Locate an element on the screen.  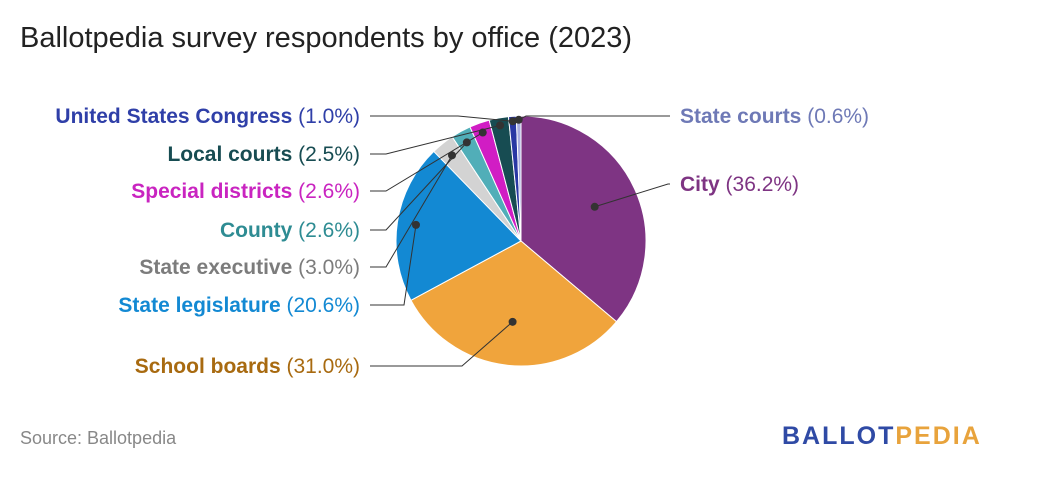
slice-label-name: State executive is located at coordinates (218, 267).